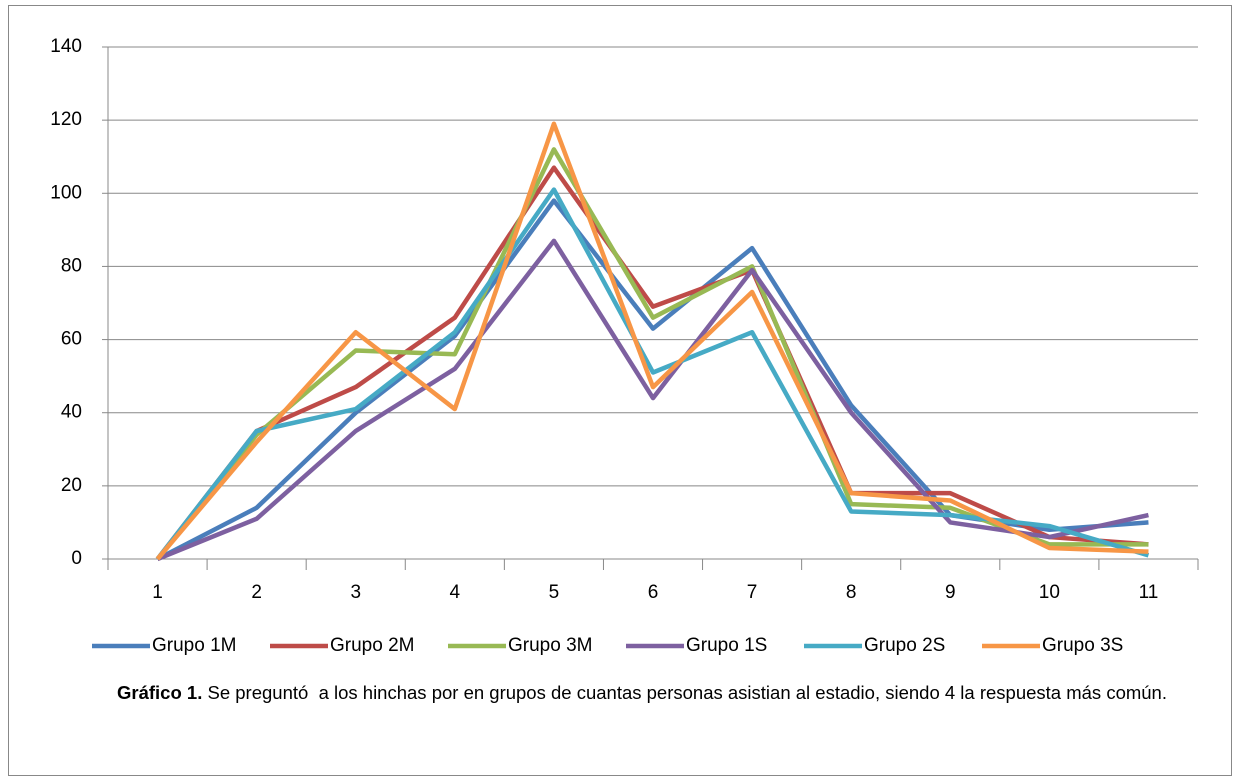 The image size is (1238, 782). What do you see at coordinates (71, 265) in the screenshot?
I see `y-tick-label: 80` at bounding box center [71, 265].